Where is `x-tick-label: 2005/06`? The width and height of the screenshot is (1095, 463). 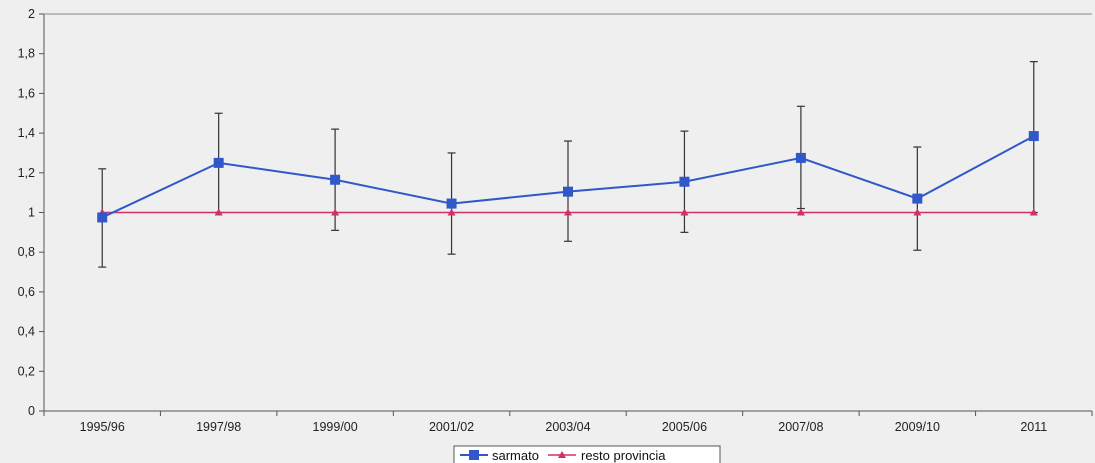
x-tick-label: 2005/06 is located at coordinates (684, 427).